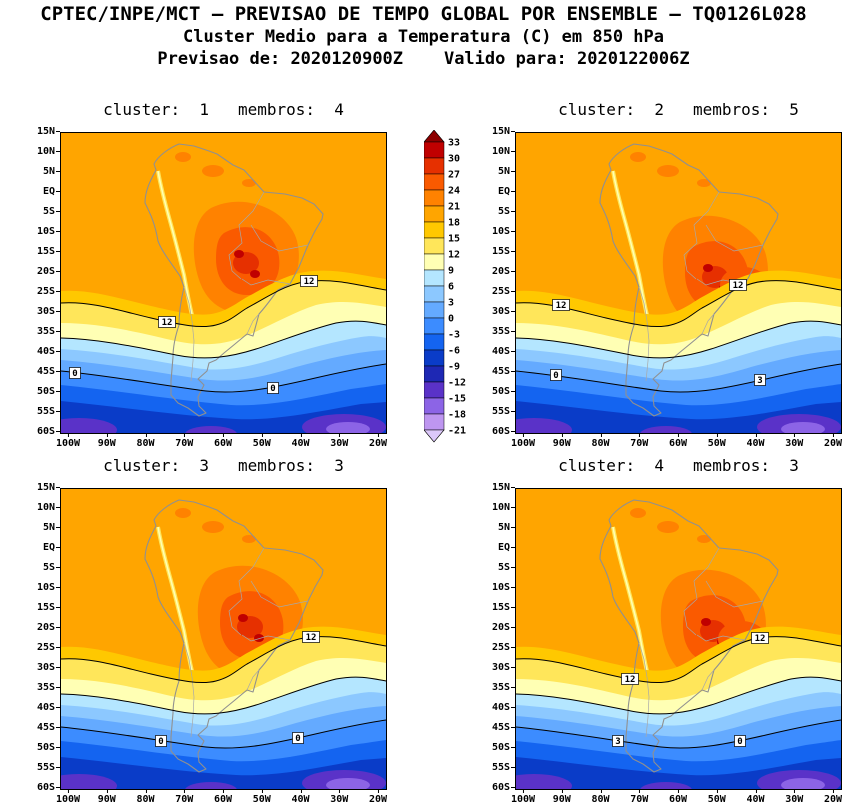 This screenshot has width=847, height=803. Describe the element at coordinates (454, 367) in the screenshot. I see `svg-text: -9` at that location.